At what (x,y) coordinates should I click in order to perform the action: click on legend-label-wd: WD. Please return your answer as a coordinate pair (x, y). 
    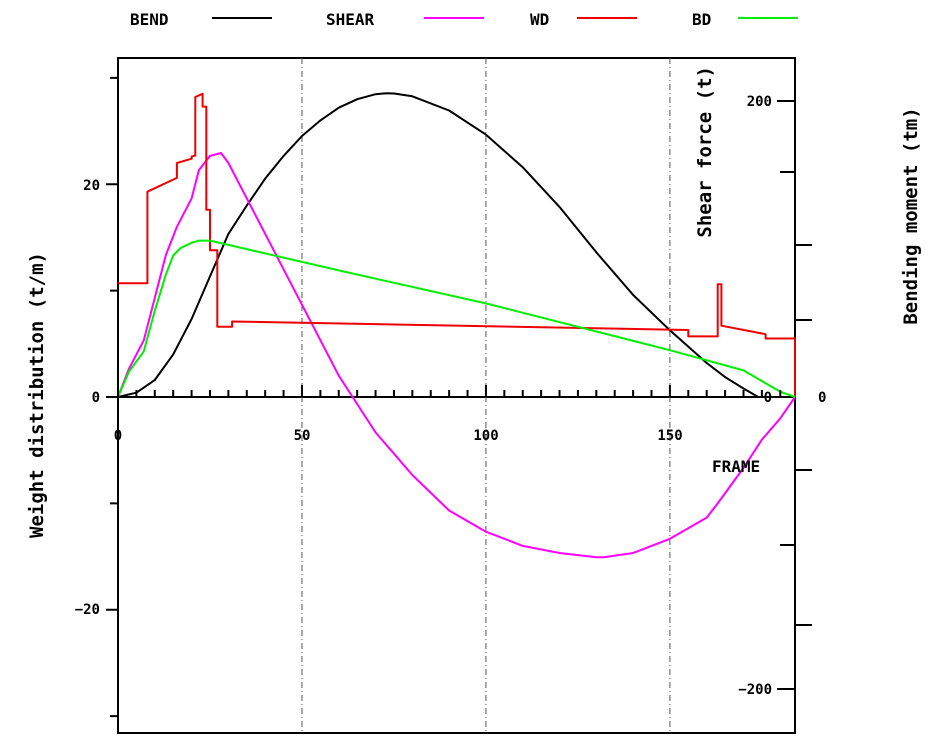
    Looking at the image, I should click on (539, 19).